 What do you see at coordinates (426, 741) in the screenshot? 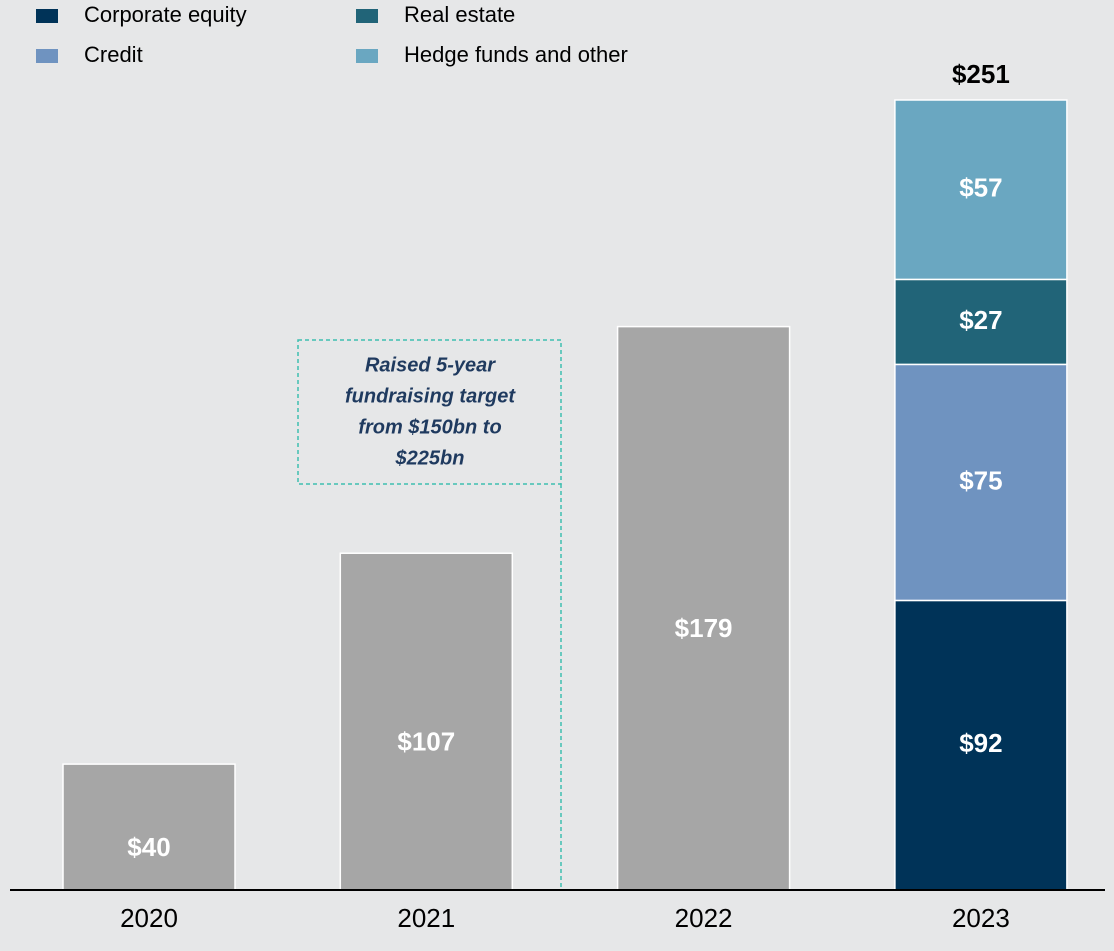
I see `value-label: $107` at bounding box center [426, 741].